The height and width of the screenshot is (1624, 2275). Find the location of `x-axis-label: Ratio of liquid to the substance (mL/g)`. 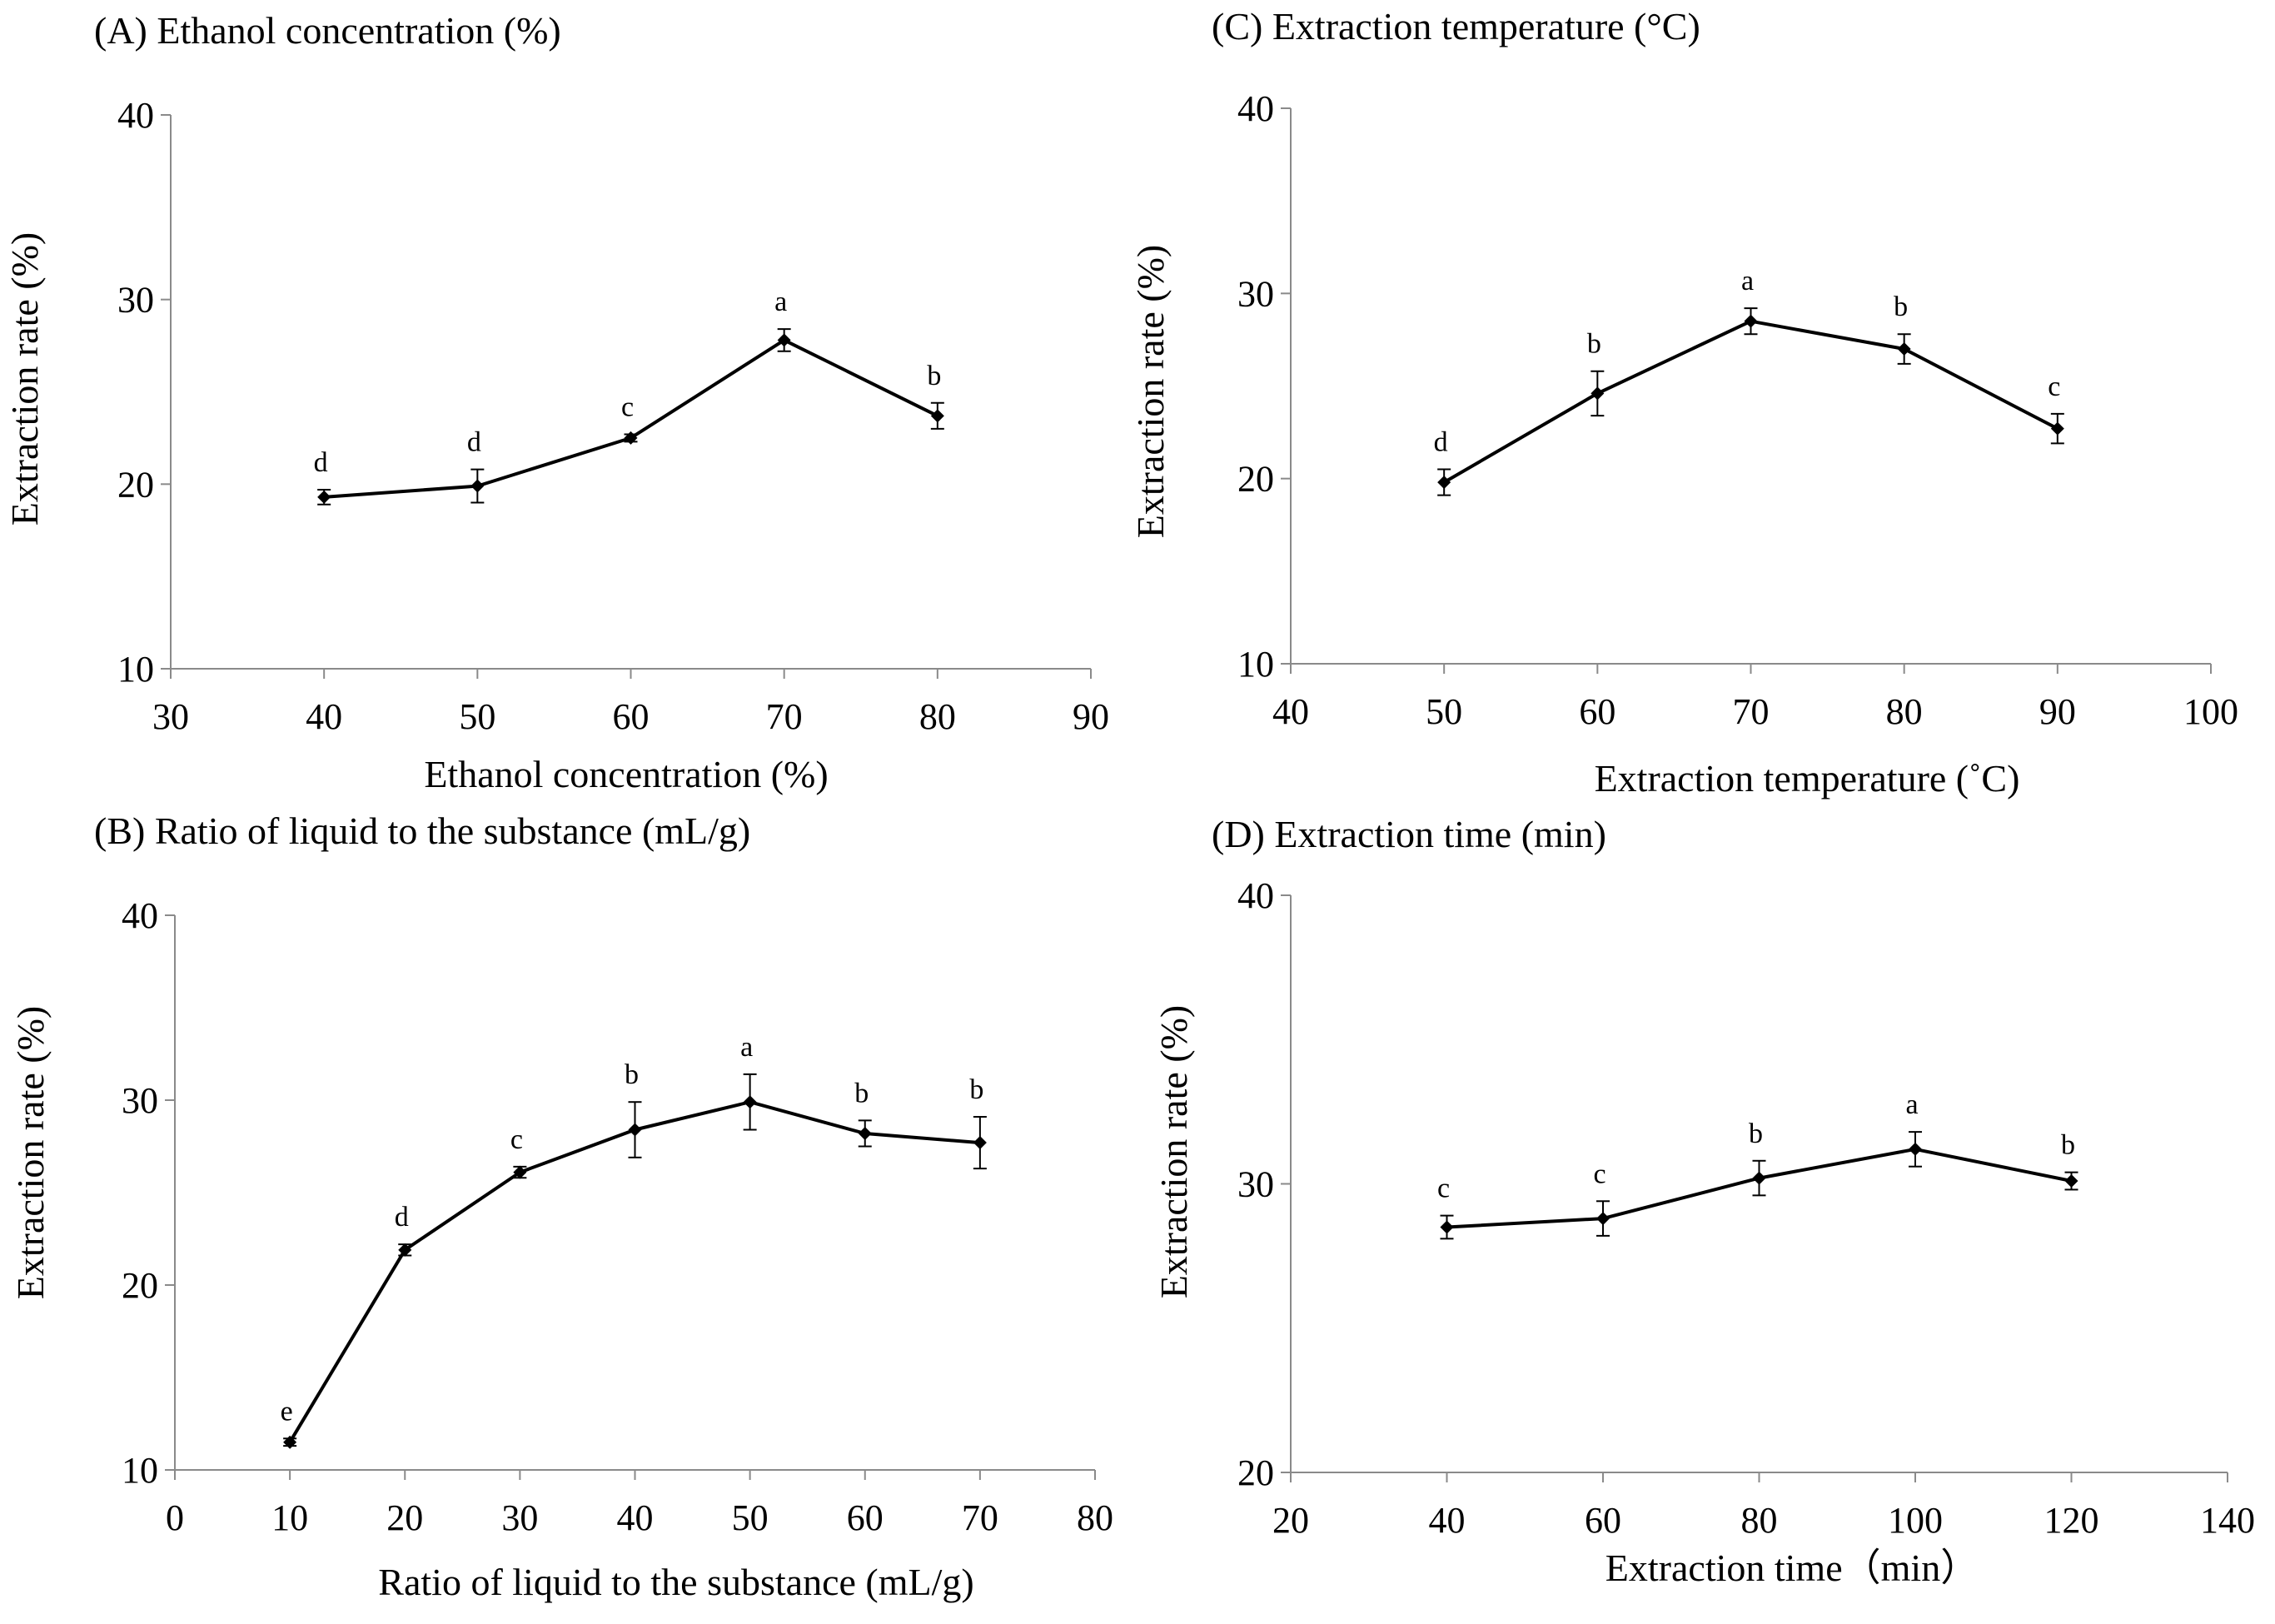

x-axis-label: Ratio of liquid to the substance (mL/g) is located at coordinates (676, 1582).